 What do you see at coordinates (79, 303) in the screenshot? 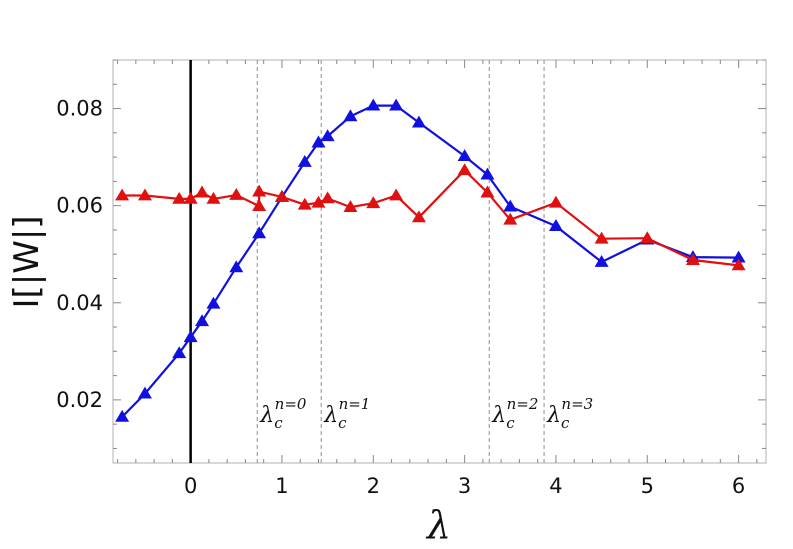
I see `y-tick-label: 0.04` at bounding box center [79, 303].